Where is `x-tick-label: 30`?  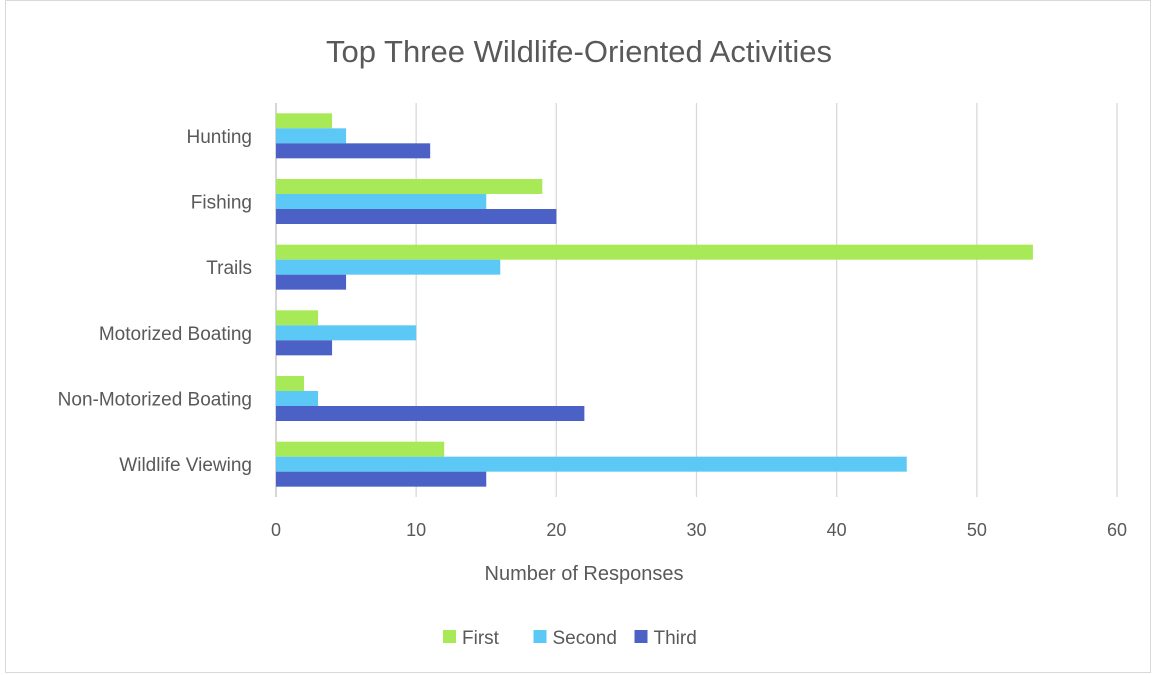 x-tick-label: 30 is located at coordinates (696, 530).